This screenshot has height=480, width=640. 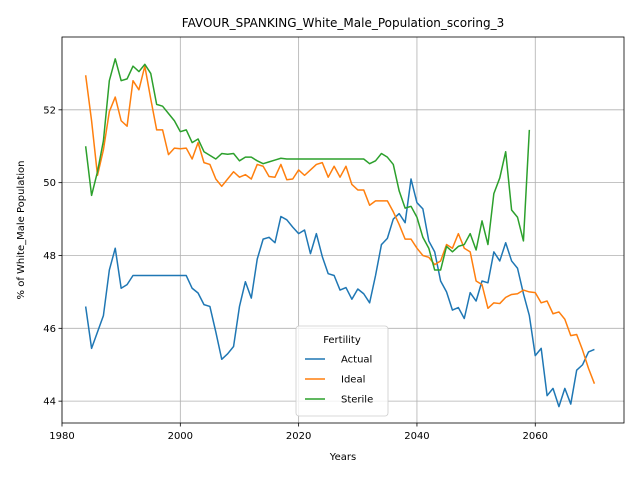 What do you see at coordinates (49, 110) in the screenshot?
I see `y-tick-label: 52` at bounding box center [49, 110].